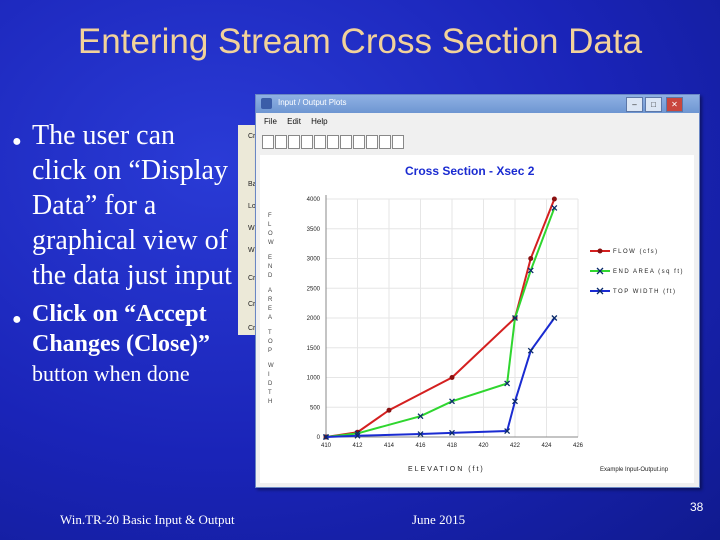 Image resolution: width=720 pixels, height=540 pixels. What do you see at coordinates (389, 446) in the screenshot?
I see `x-tick-label: 414` at bounding box center [389, 446].